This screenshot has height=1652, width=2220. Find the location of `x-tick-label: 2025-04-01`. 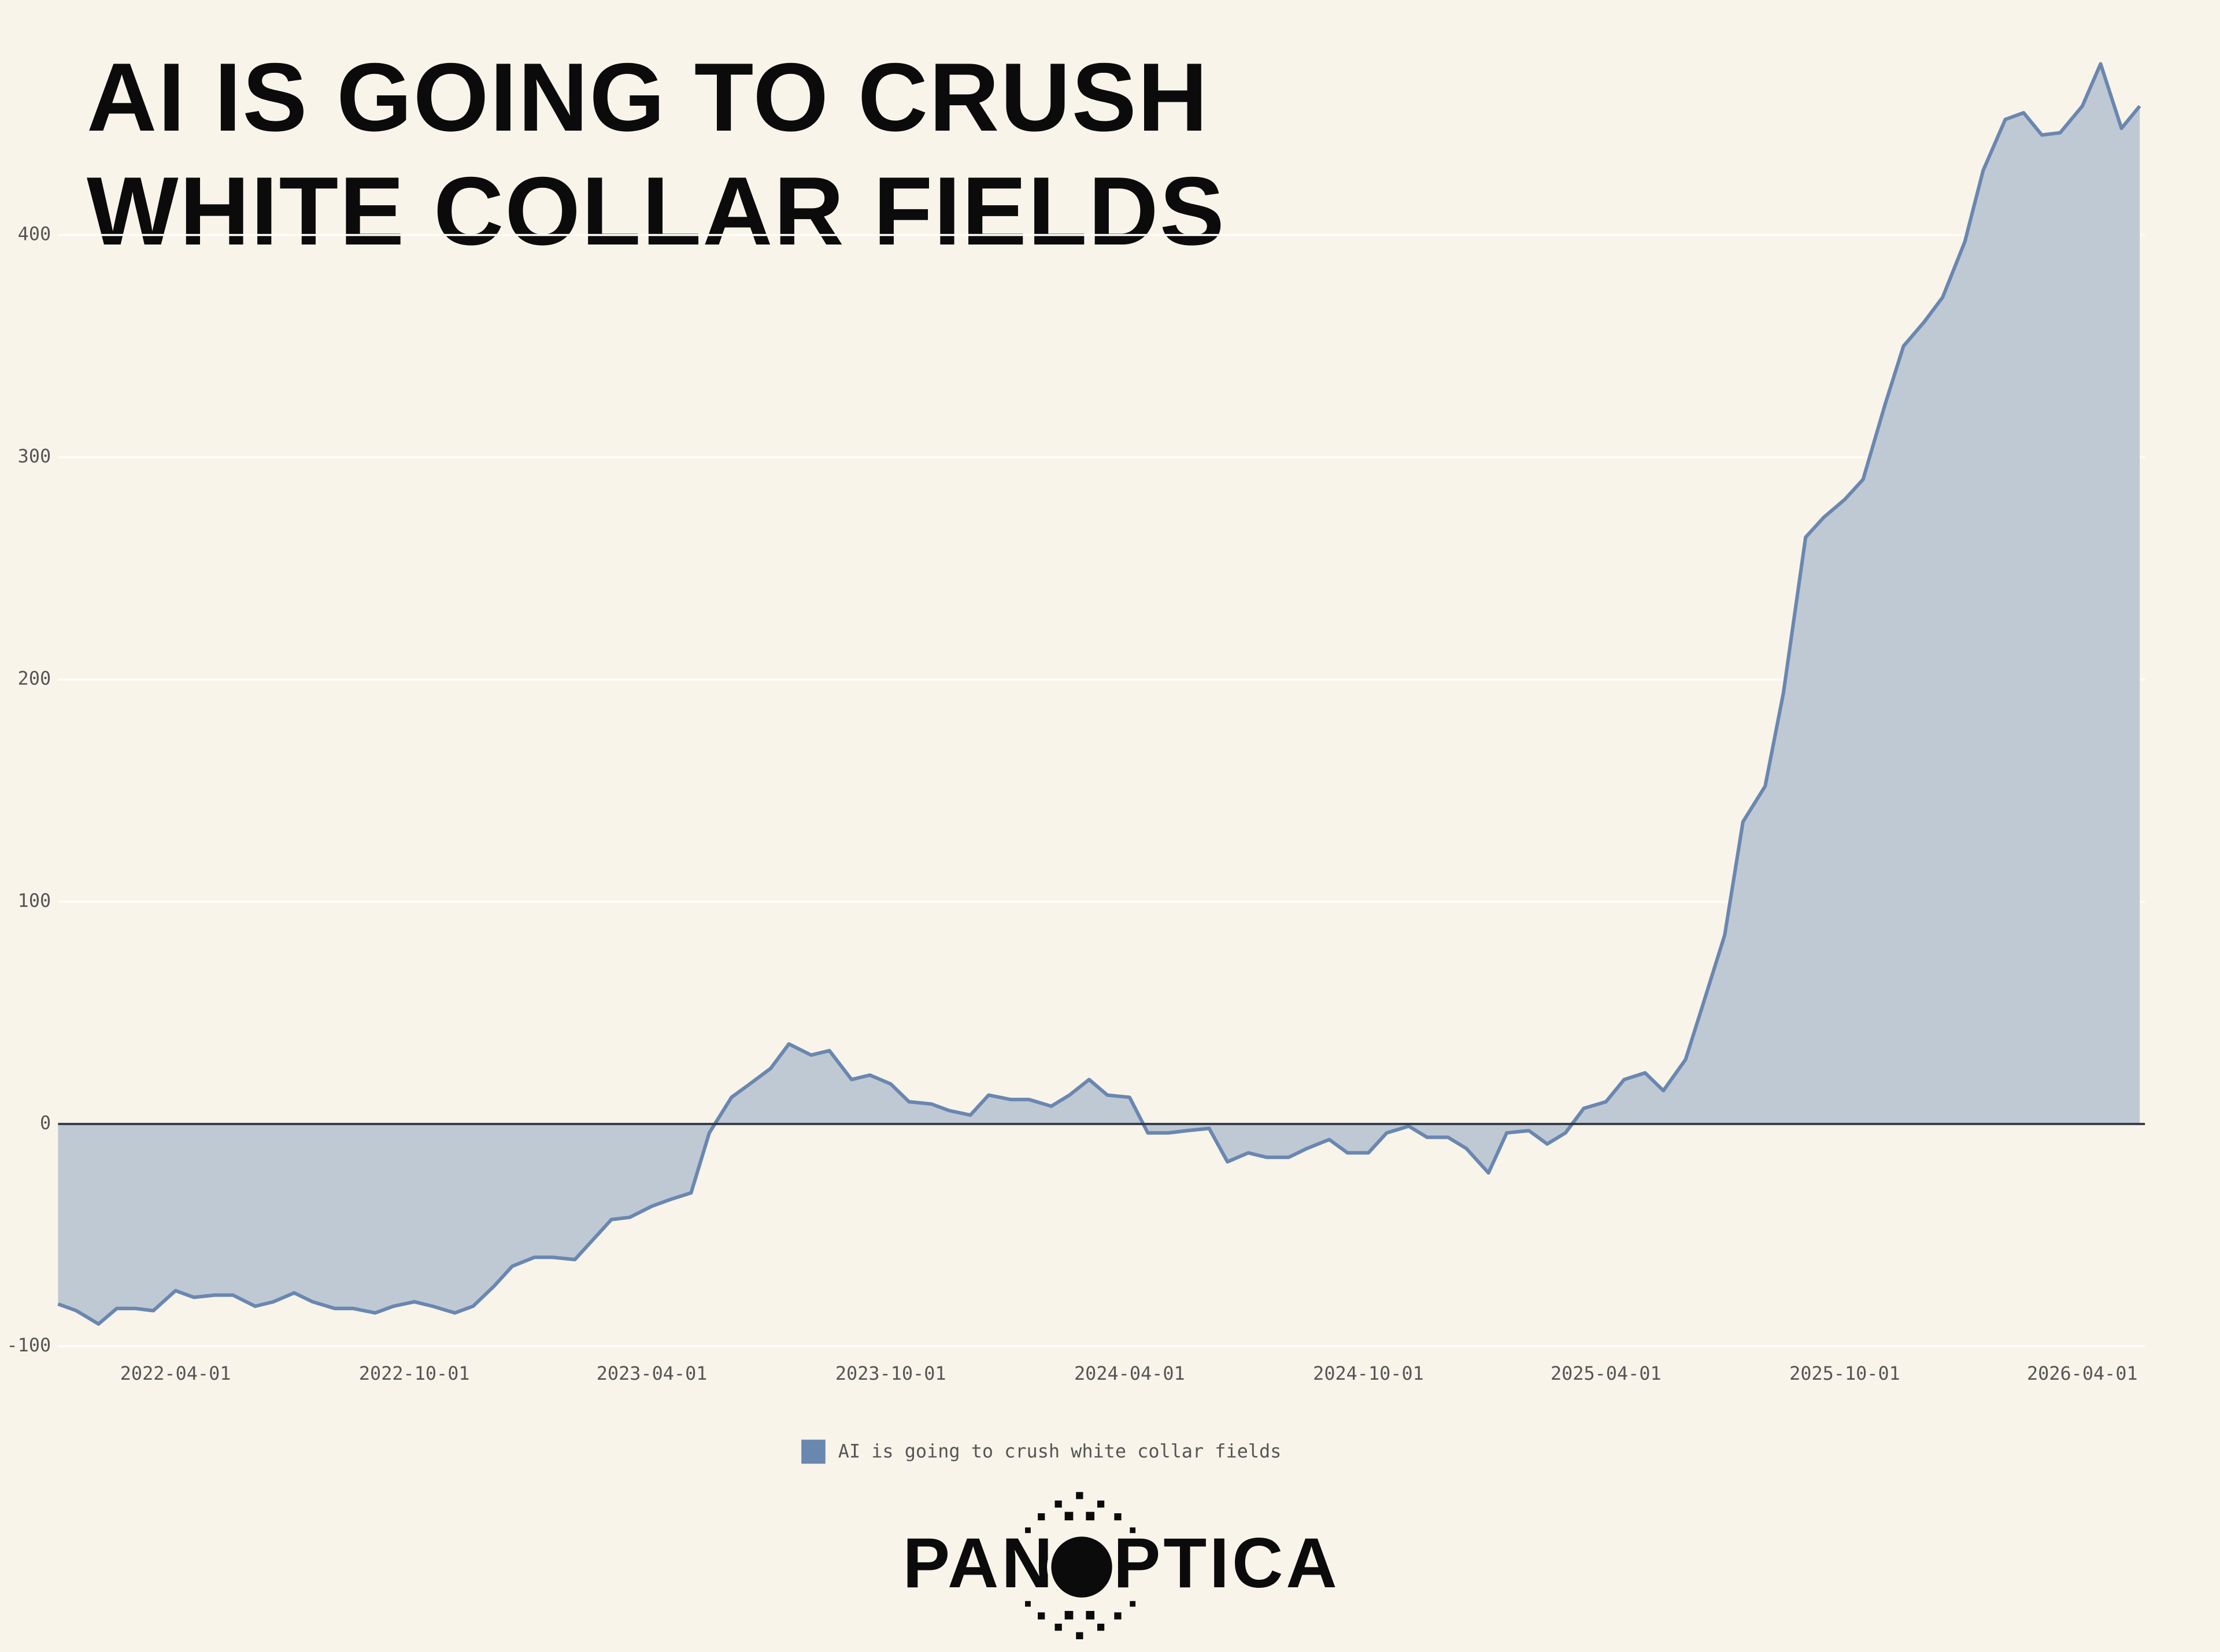

x-tick-label: 2025-04-01 is located at coordinates (1606, 1373).